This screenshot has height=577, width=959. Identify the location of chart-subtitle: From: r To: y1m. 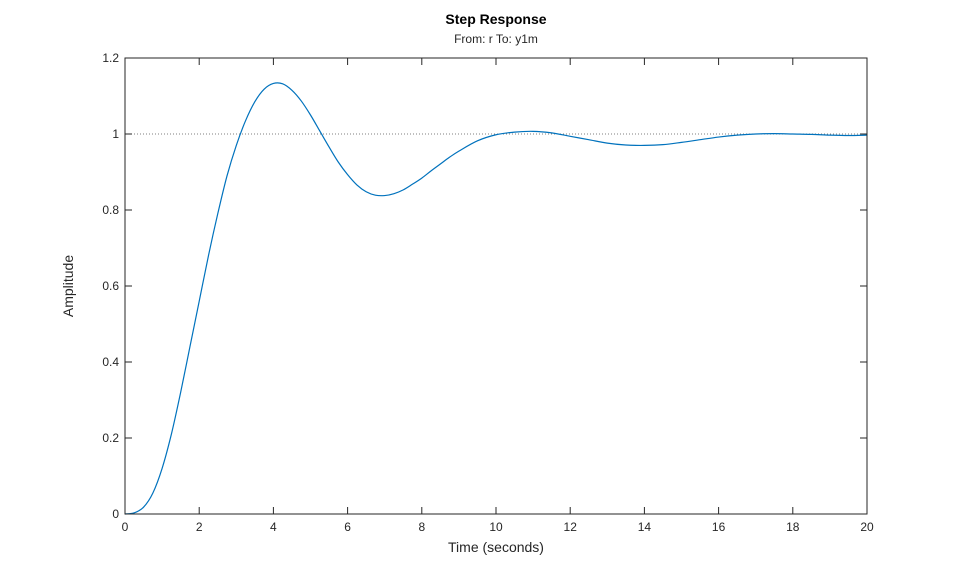
(496, 39).